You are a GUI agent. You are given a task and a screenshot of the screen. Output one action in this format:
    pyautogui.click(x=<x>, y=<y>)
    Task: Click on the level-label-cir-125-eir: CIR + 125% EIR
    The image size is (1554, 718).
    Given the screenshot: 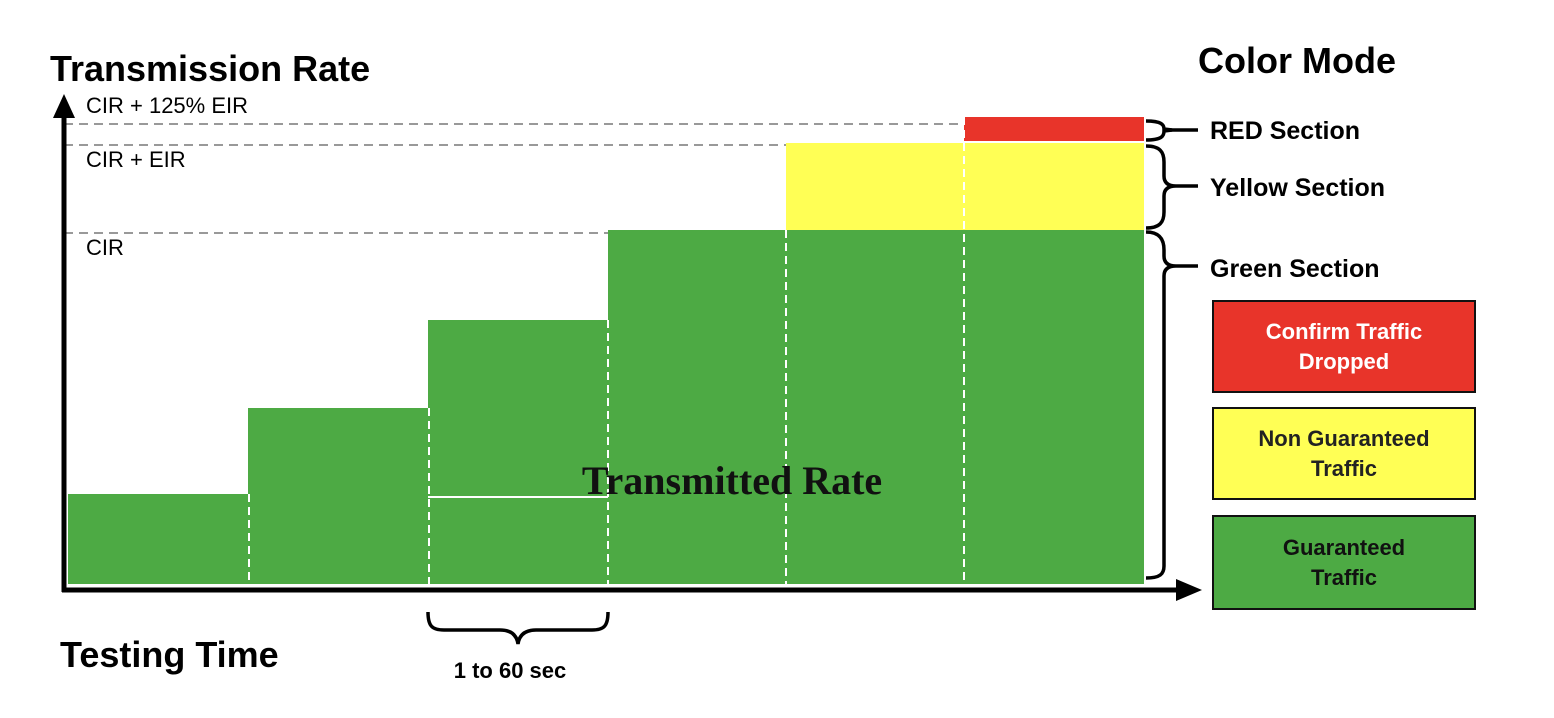 What is the action you would take?
    pyautogui.click(x=167, y=105)
    